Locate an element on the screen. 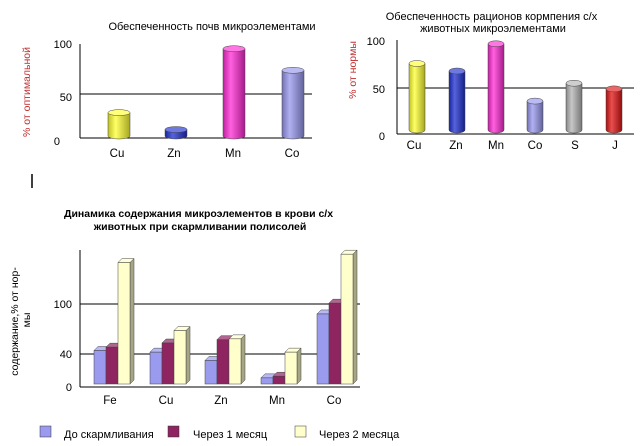 The width and height of the screenshot is (640, 446). chart3-xlabel-mn: Mn is located at coordinates (277, 401).